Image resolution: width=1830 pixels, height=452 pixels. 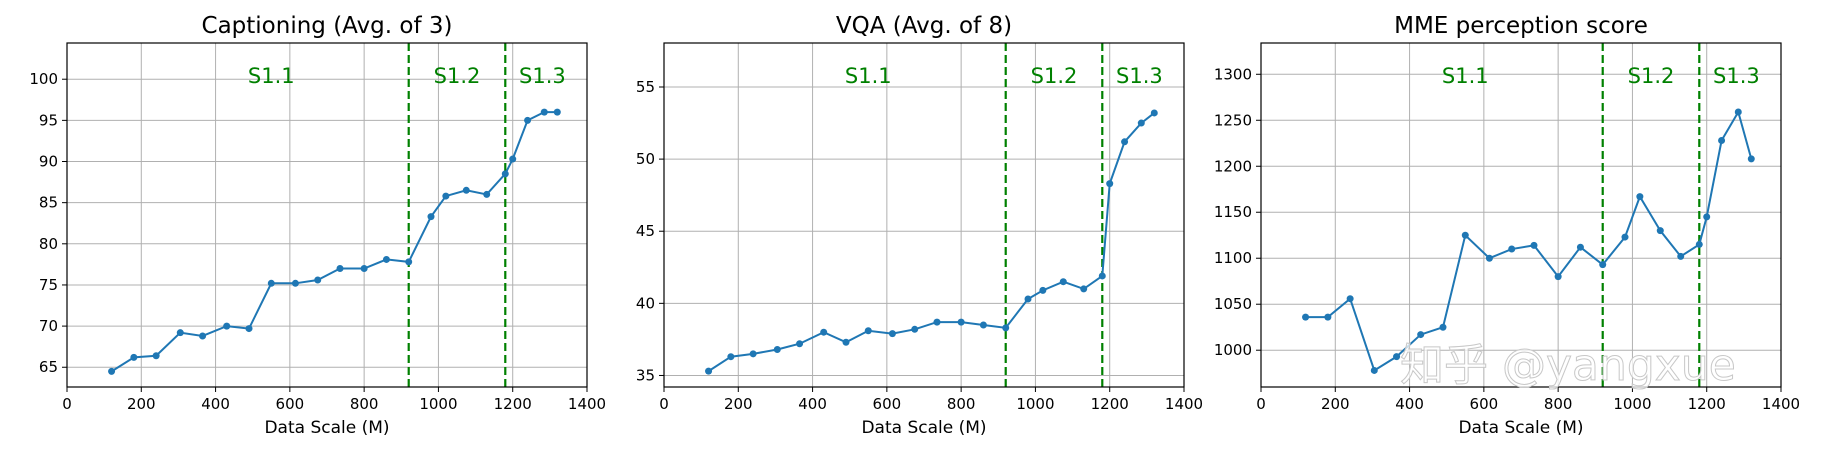 What do you see at coordinates (43, 79) in the screenshot?
I see `y-tick-label: 100` at bounding box center [43, 79].